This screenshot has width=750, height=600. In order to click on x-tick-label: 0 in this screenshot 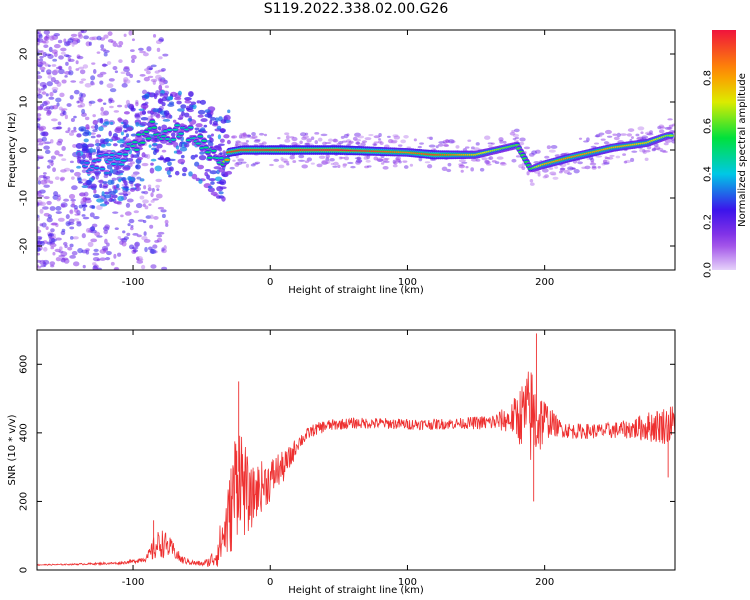, I will do `click(270, 282)`.